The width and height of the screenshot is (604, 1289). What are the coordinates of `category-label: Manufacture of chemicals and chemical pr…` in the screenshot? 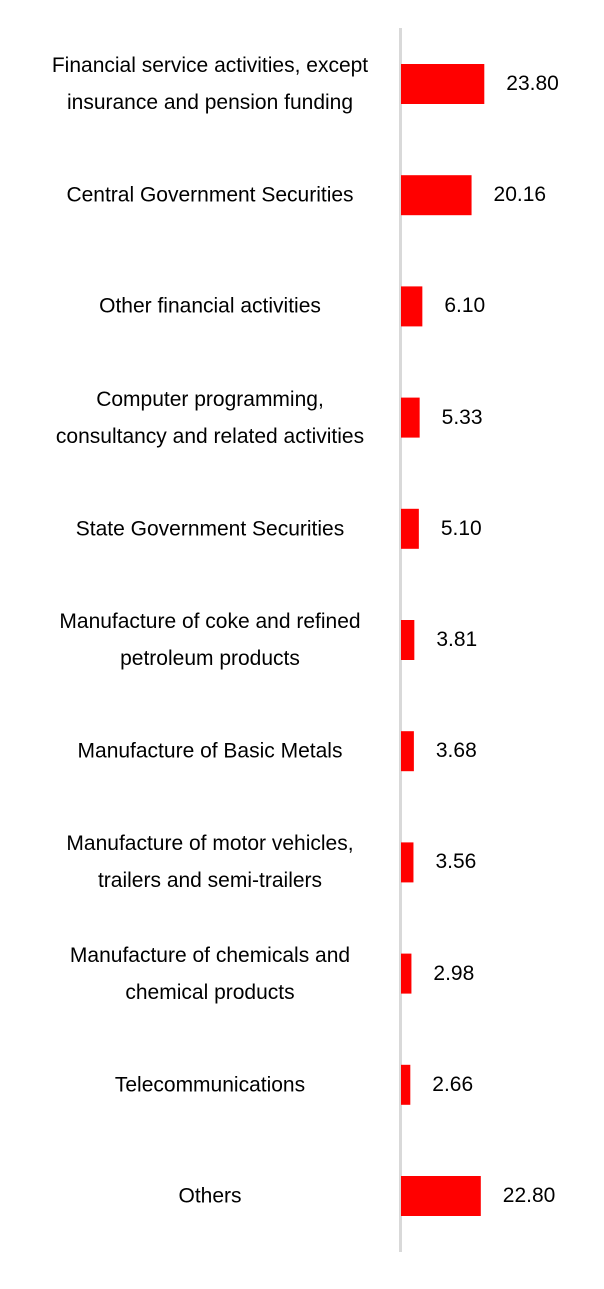 It's located at (210, 973).